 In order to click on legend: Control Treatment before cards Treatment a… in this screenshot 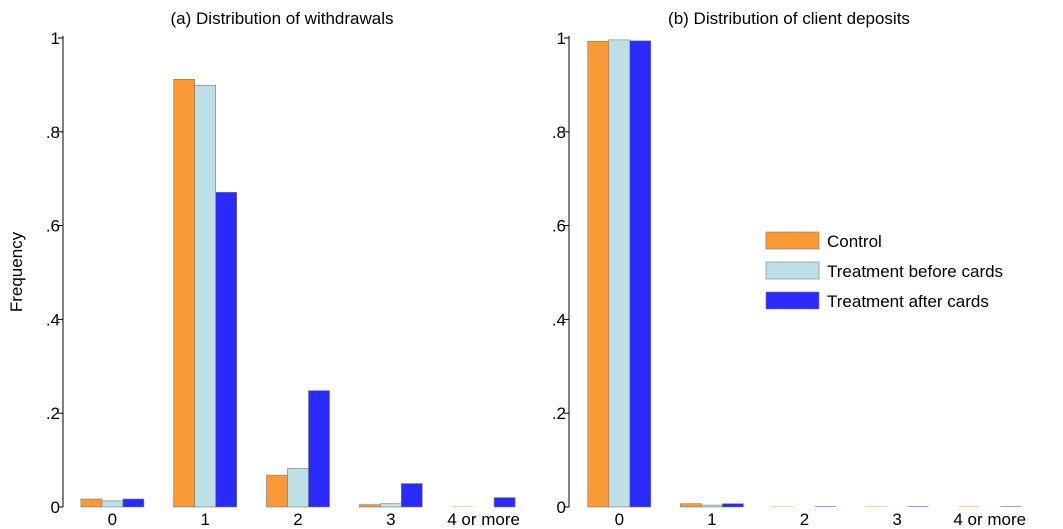, I will do `click(884, 271)`.